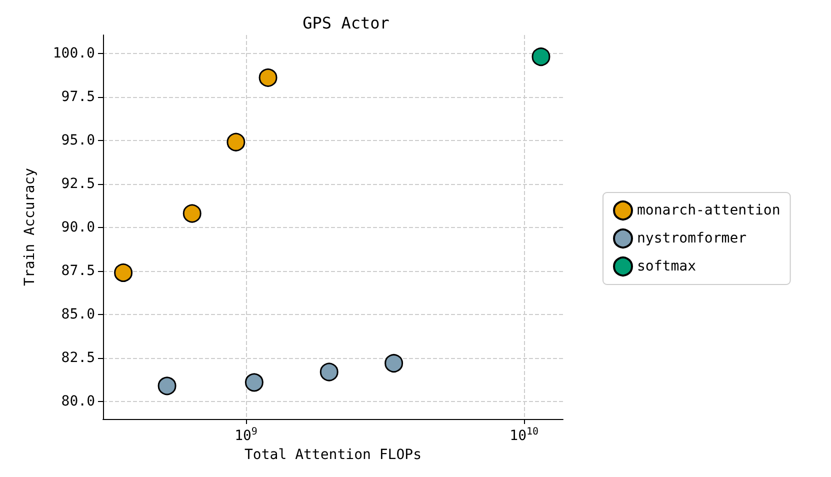 The width and height of the screenshot is (831, 477). What do you see at coordinates (708, 210) in the screenshot?
I see `legend-label: monarch-attention` at bounding box center [708, 210].